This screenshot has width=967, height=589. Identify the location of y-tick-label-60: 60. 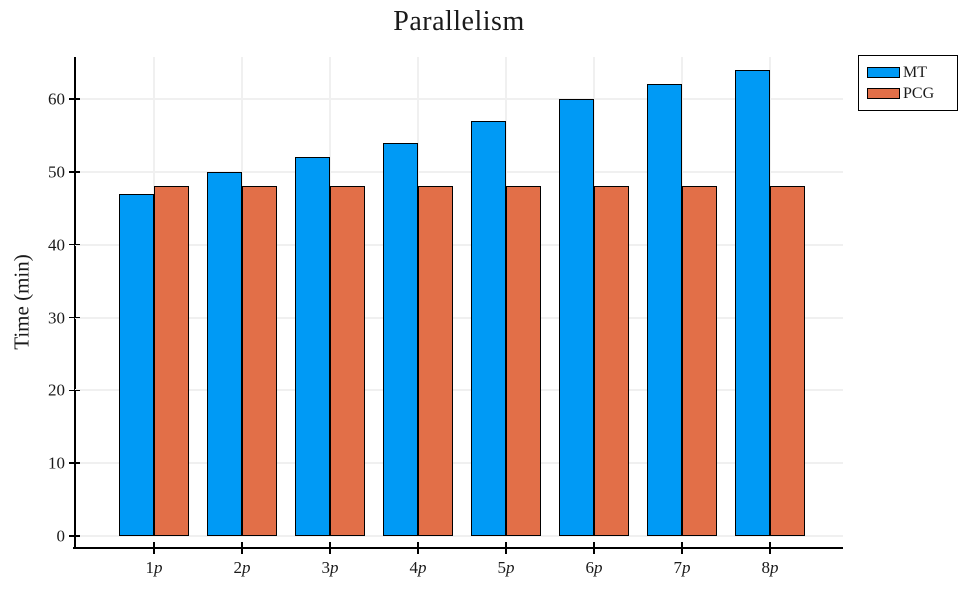
(56, 99).